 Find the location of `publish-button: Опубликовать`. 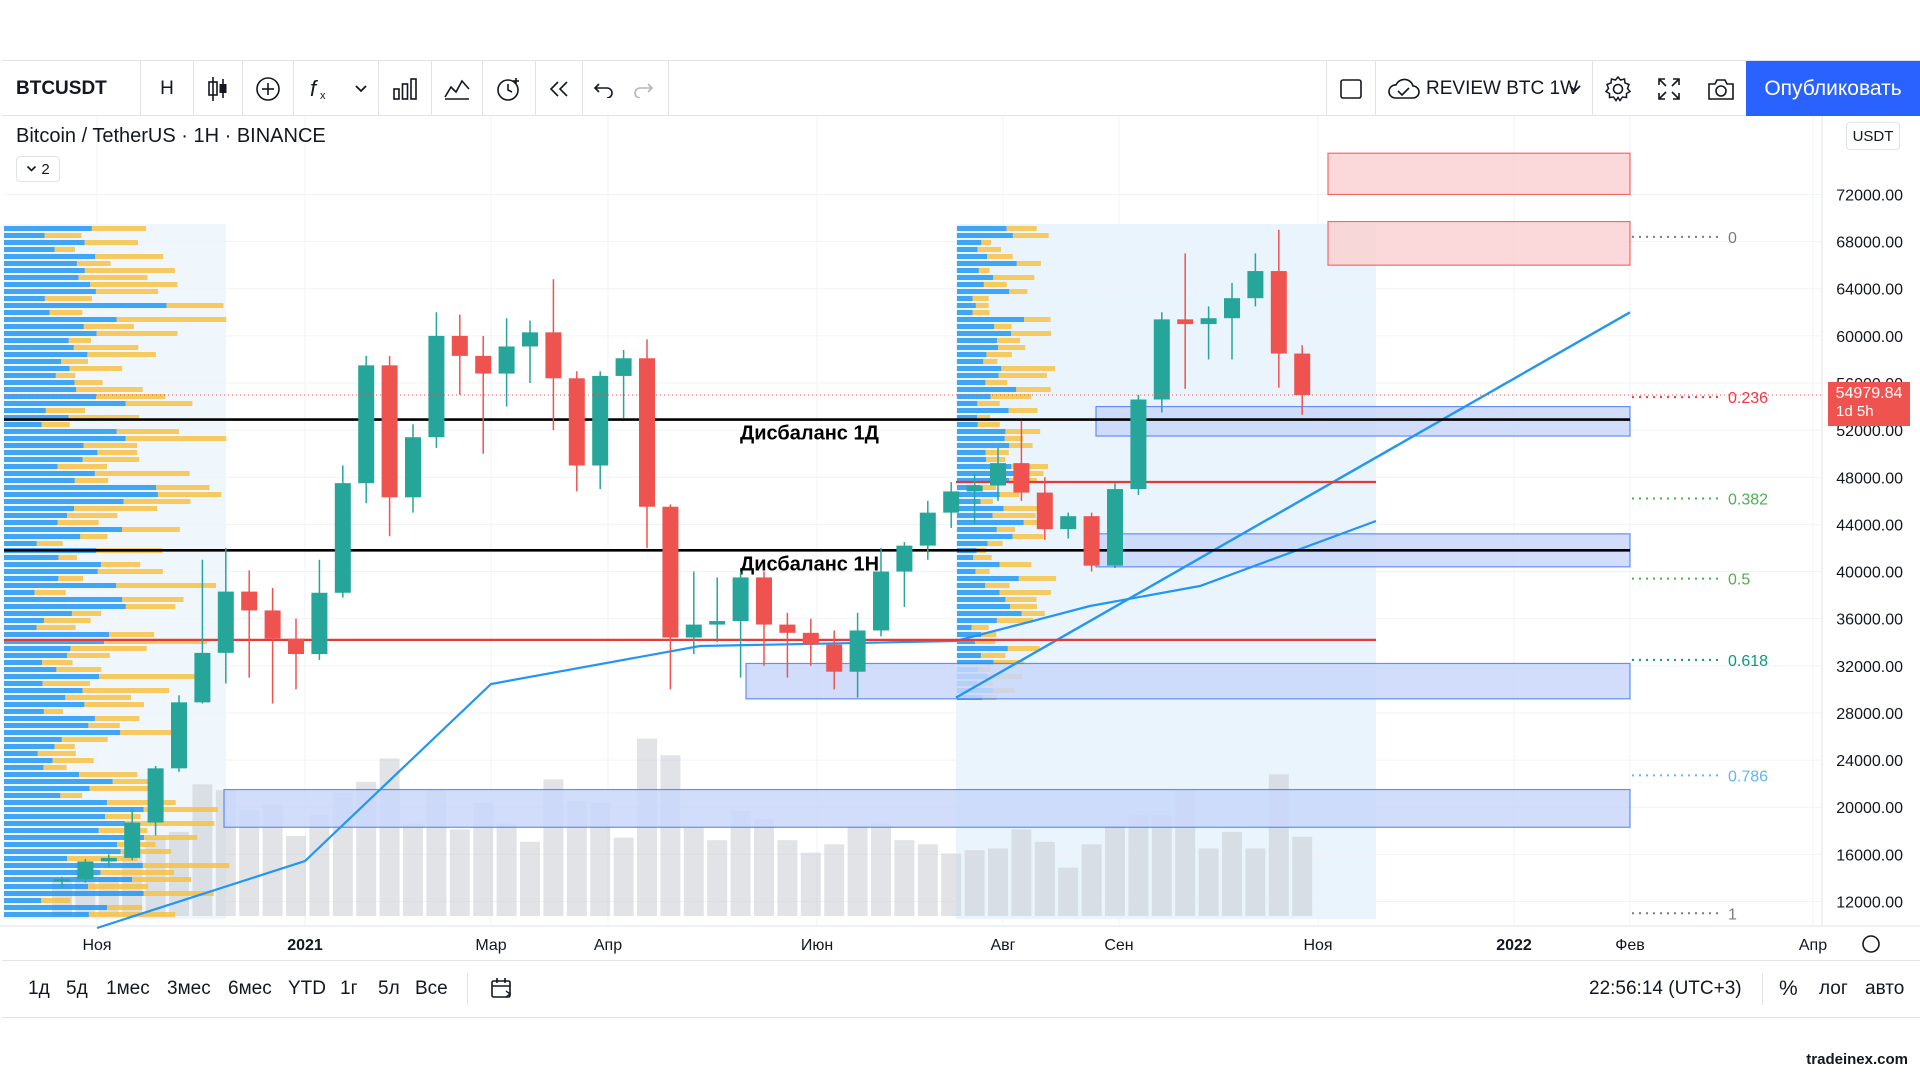

publish-button: Опубликовать is located at coordinates (1833, 89).